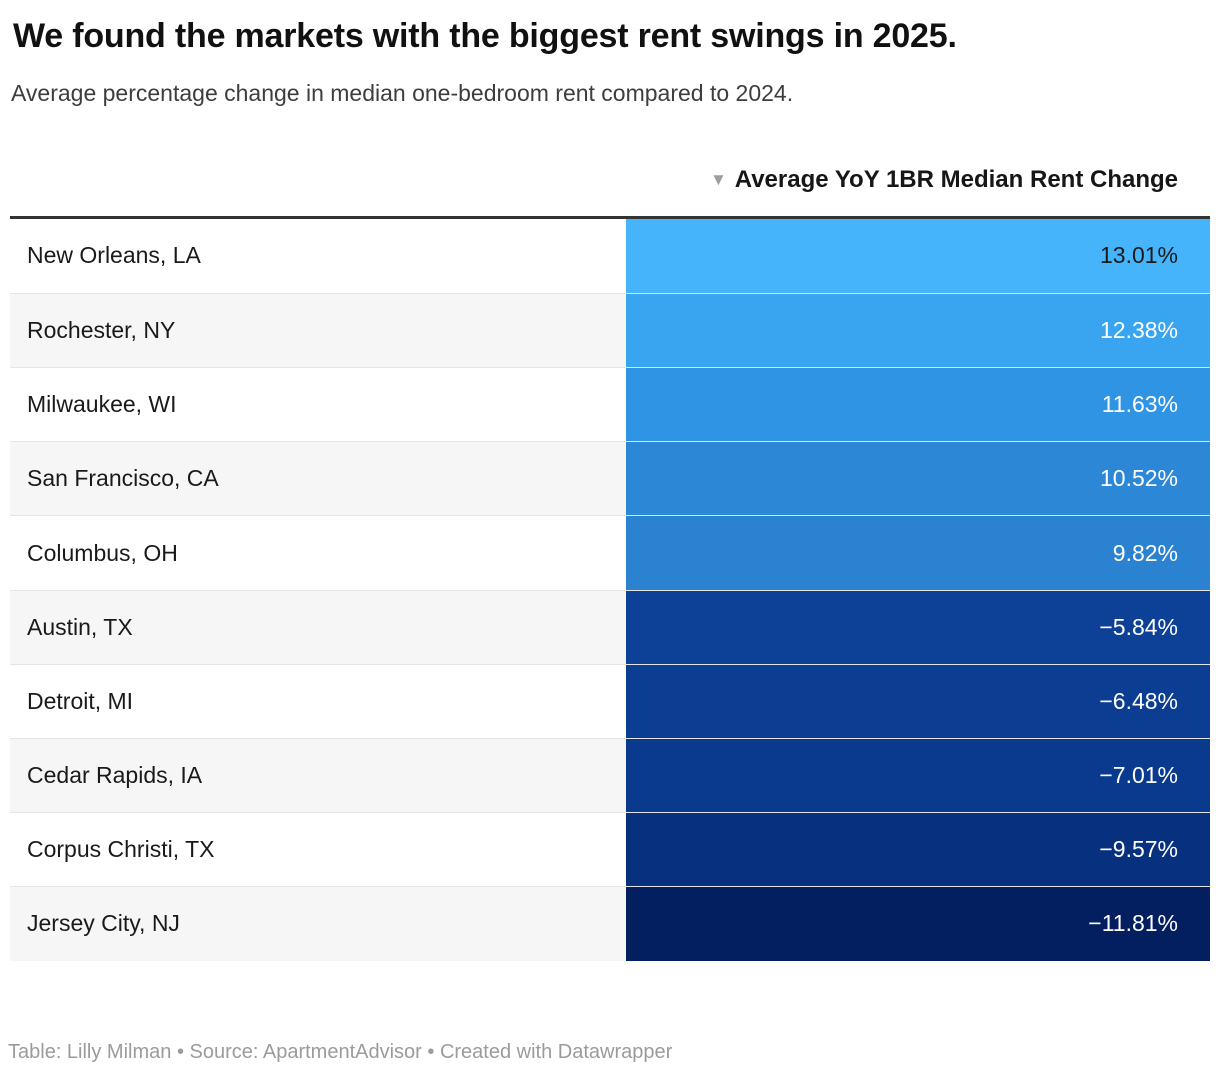 Image resolution: width=1220 pixels, height=1076 pixels. I want to click on value-cell: −6.48%, so click(918, 701).